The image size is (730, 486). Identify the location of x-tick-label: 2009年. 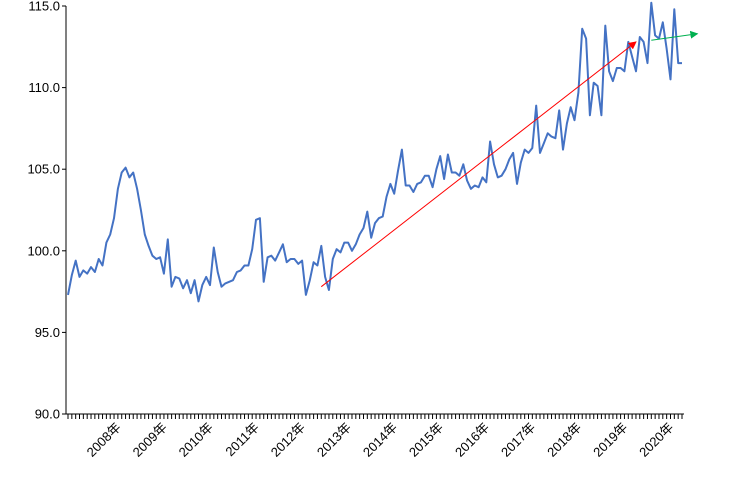
(150, 440).